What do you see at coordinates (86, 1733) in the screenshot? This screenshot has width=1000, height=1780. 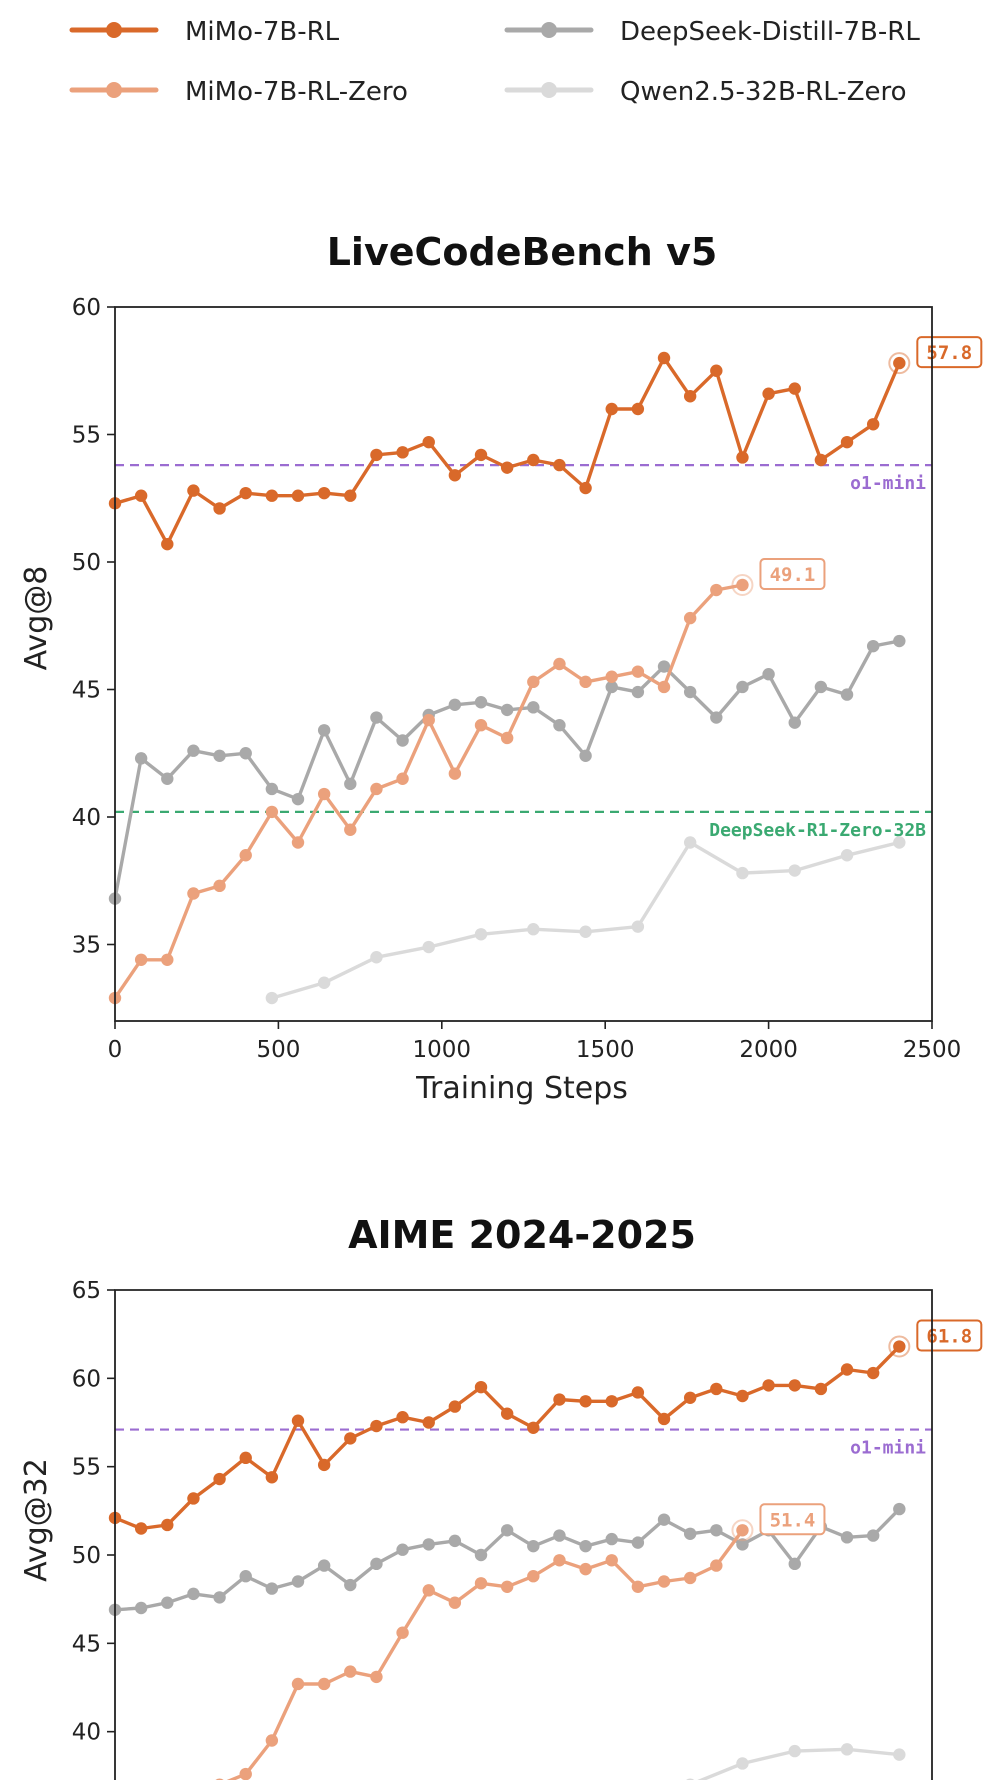 I see `y-tick-label: 40` at bounding box center [86, 1733].